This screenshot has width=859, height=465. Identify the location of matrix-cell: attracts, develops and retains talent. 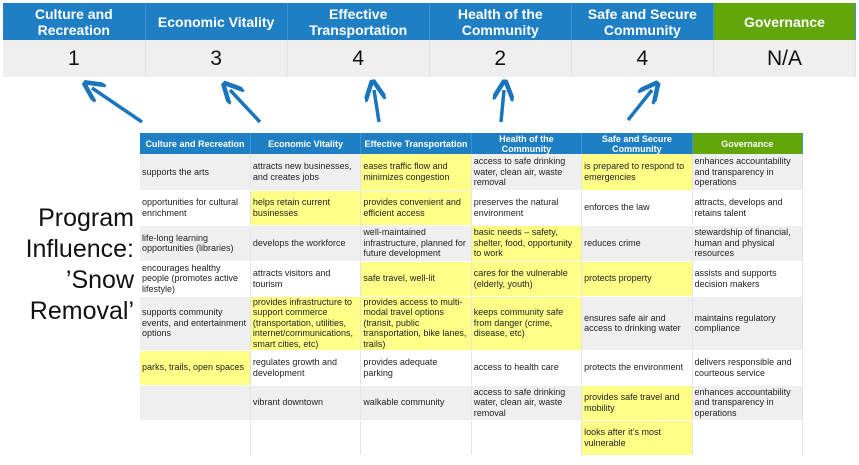
(748, 208).